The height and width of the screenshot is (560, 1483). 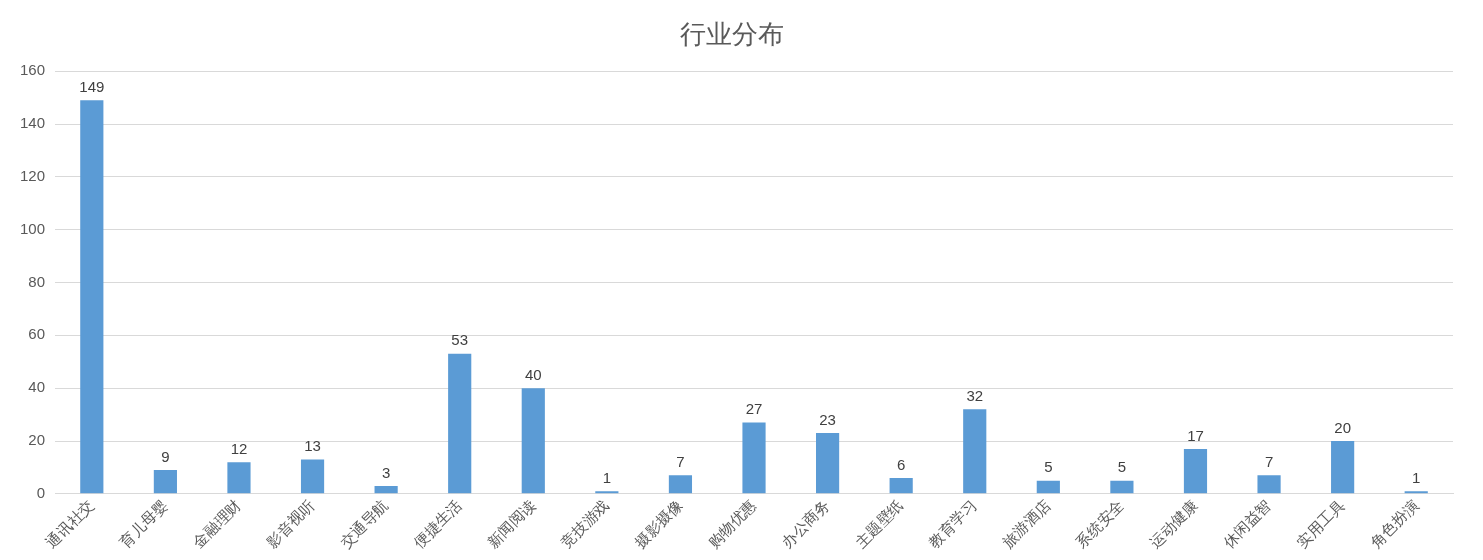 I want to click on chart-title: 行业分布, so click(x=731, y=33).